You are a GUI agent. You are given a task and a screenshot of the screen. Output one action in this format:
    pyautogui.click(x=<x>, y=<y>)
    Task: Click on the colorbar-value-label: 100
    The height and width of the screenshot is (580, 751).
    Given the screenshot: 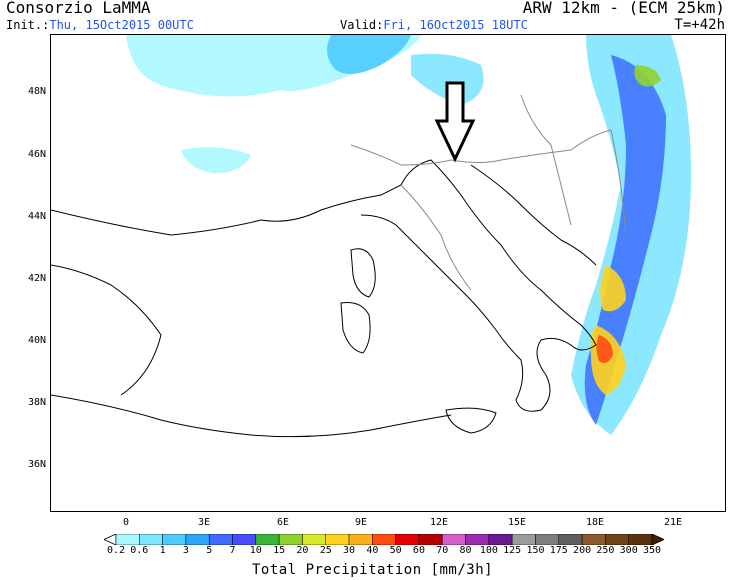 What is the action you would take?
    pyautogui.click(x=488, y=550)
    